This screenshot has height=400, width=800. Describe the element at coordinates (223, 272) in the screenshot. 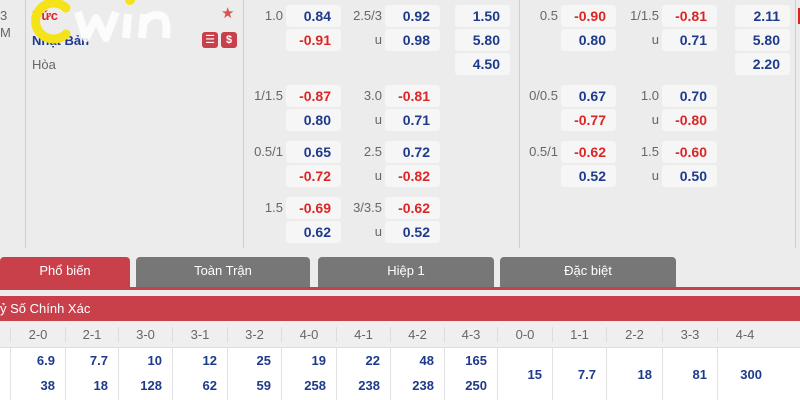

I see `tab-full-match: Toàn Trận` at that location.